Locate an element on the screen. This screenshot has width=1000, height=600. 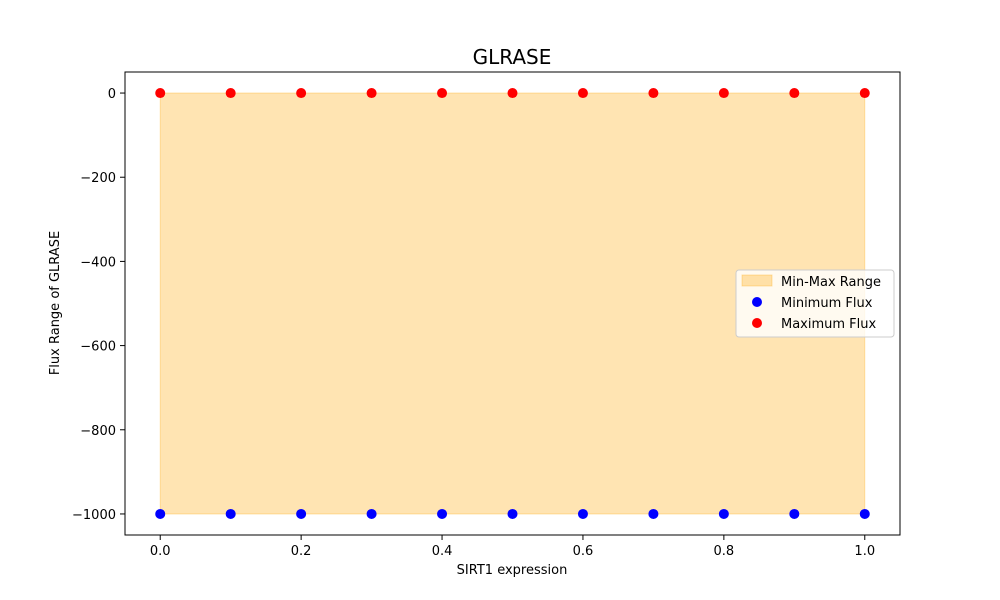
legend-label-maximum-flux: Maximum Flux is located at coordinates (829, 324).